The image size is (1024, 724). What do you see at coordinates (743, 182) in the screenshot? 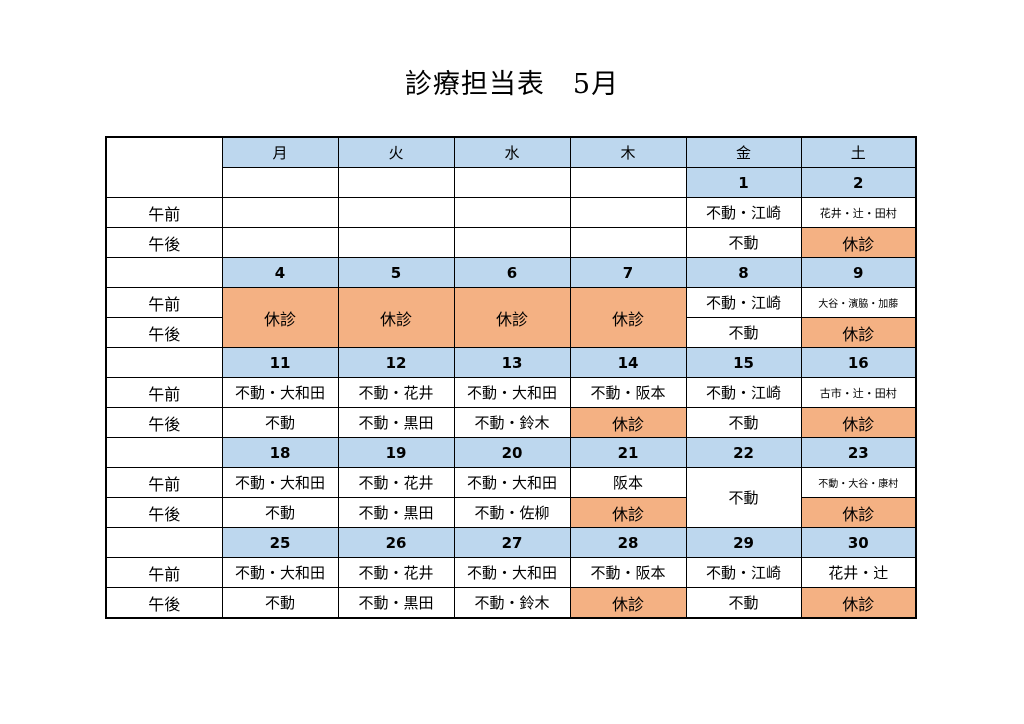
I see `date-cell: 1` at bounding box center [743, 182].